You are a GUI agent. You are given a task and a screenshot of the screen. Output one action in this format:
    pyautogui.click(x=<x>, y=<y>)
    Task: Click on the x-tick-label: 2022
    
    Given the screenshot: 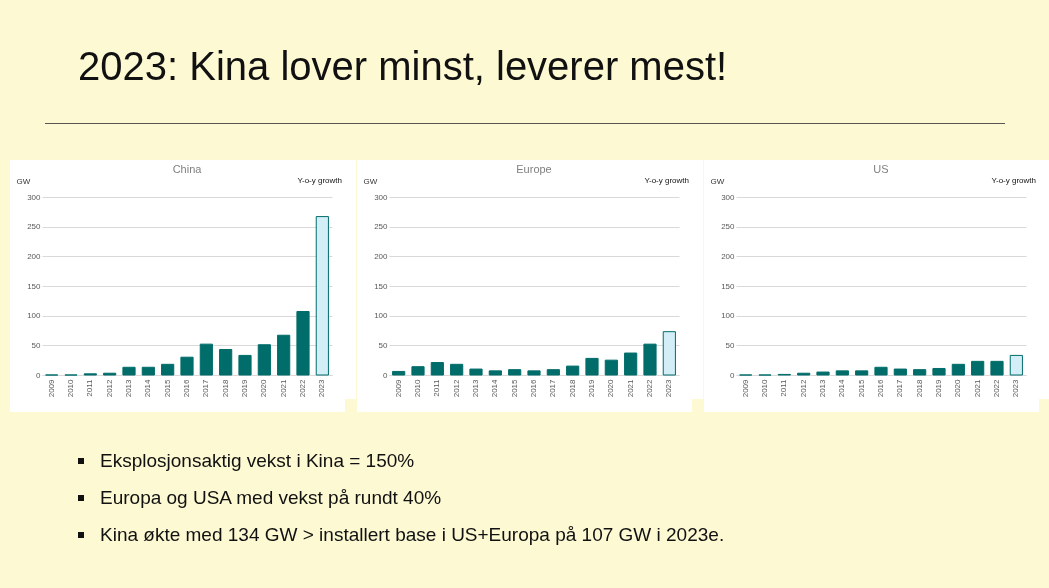 What is the action you would take?
    pyautogui.click(x=649, y=388)
    